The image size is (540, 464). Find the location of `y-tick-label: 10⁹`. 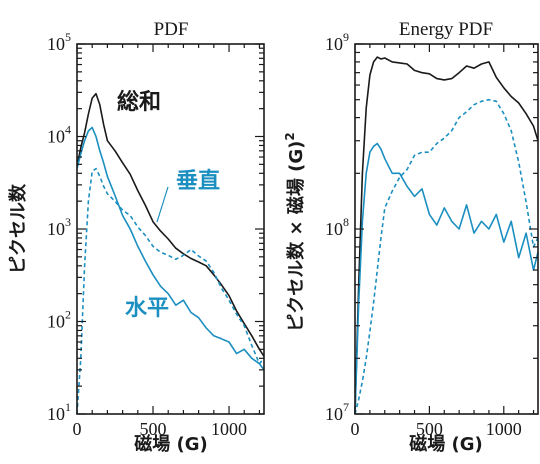

y-tick-label: 10⁹ is located at coordinates (337, 42).